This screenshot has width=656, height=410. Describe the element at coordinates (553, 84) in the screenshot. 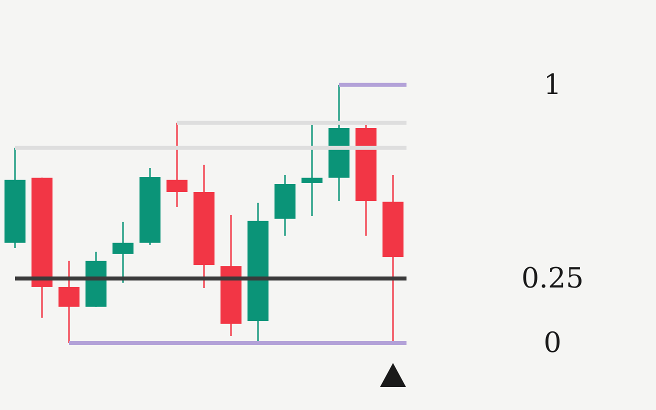

I see `y-tick-label: 1` at that location.